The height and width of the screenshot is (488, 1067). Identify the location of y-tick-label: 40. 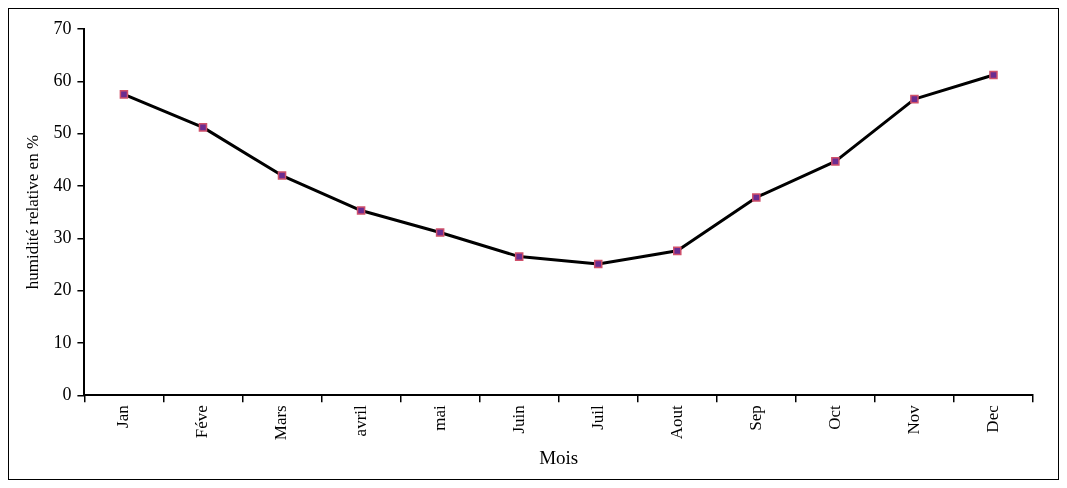
(62, 184).